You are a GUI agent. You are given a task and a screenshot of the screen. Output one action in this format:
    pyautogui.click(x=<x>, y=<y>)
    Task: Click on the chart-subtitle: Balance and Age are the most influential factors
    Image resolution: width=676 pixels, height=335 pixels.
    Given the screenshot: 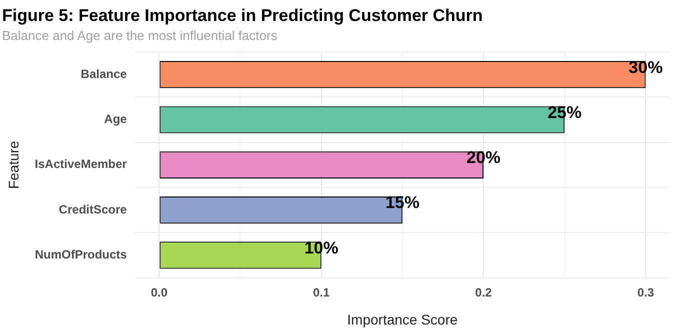 What is the action you would take?
    pyautogui.click(x=140, y=35)
    